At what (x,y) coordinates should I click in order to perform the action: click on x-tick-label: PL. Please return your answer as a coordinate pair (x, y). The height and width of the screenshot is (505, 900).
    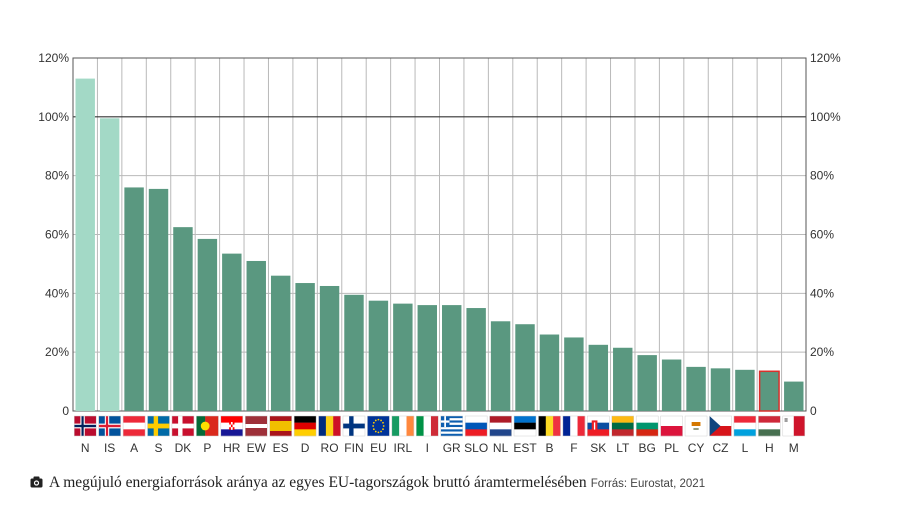
    Looking at the image, I should click on (671, 448).